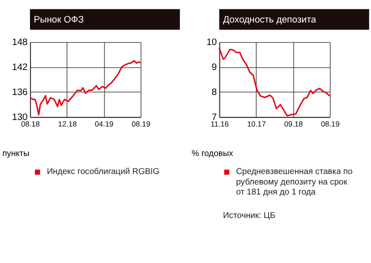 The width and height of the screenshot is (371, 263). I want to click on y-axis-title: пункты, so click(16, 153).